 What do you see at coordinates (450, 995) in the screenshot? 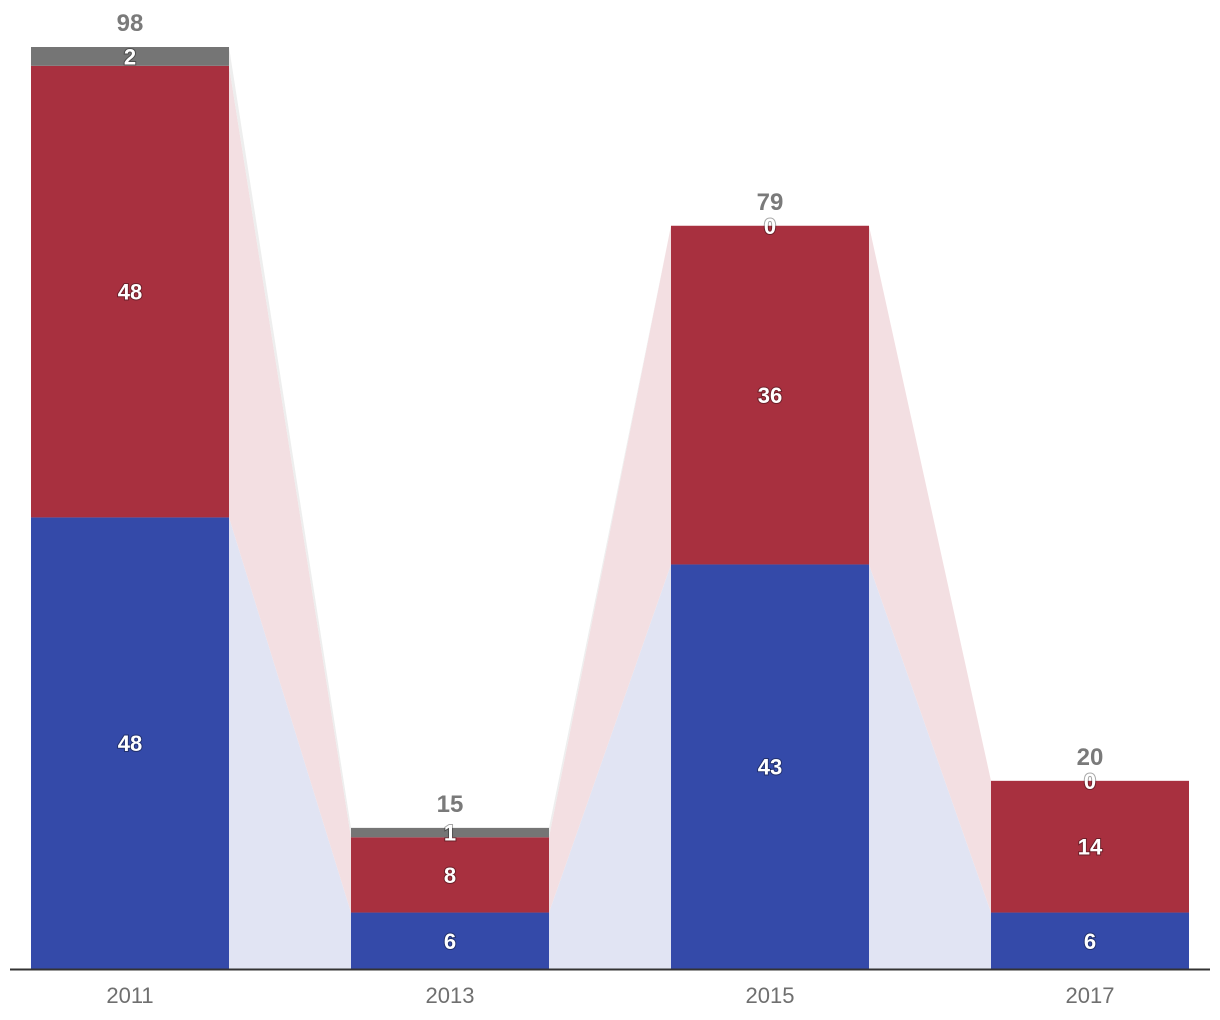
I see `x-tick-label: 2013` at bounding box center [450, 995].